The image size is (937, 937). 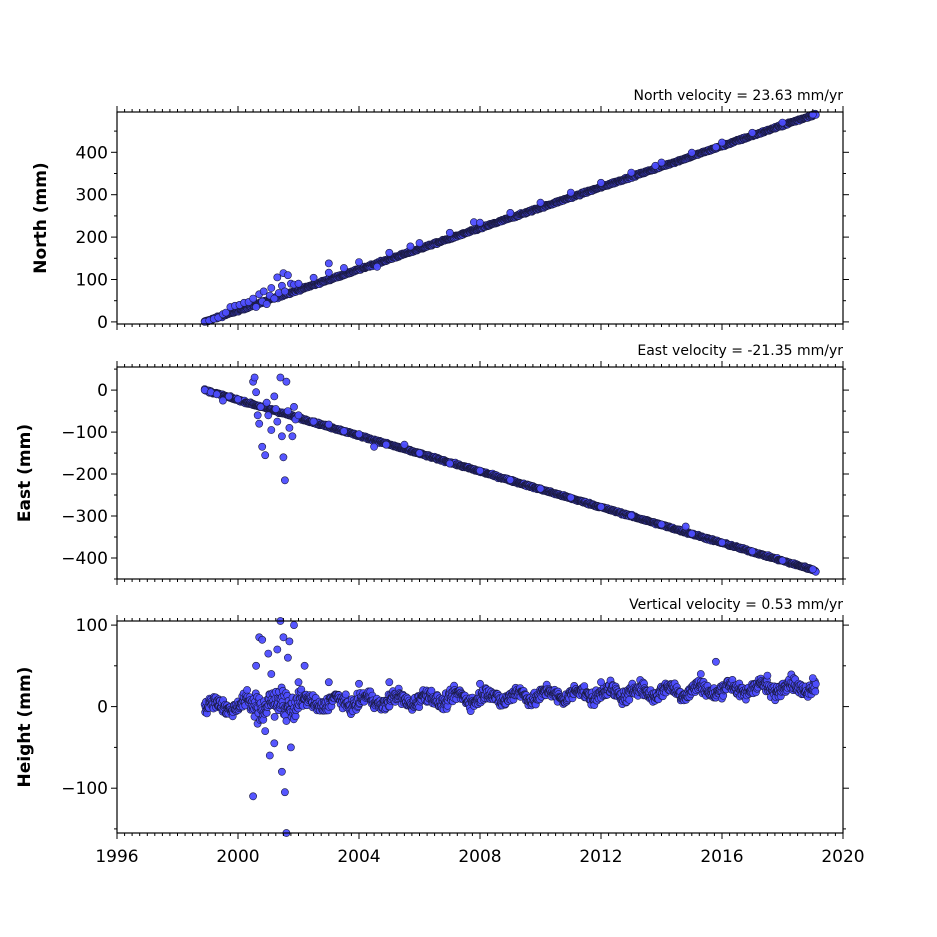 What do you see at coordinates (25, 473) in the screenshot?
I see `east-y-axis-label: East (mm)` at bounding box center [25, 473].